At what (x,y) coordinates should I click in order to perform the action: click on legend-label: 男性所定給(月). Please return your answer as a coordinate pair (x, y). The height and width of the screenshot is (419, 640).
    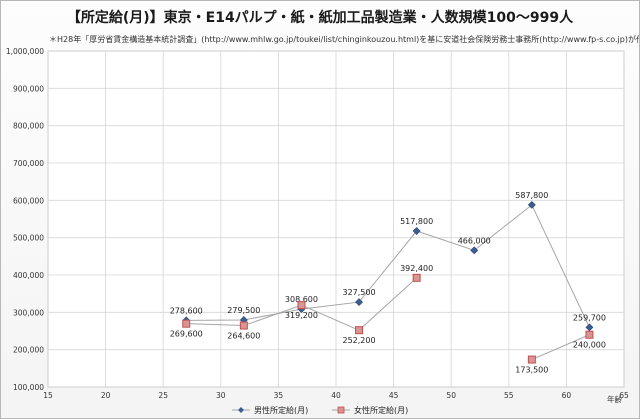
    Looking at the image, I should click on (281, 410).